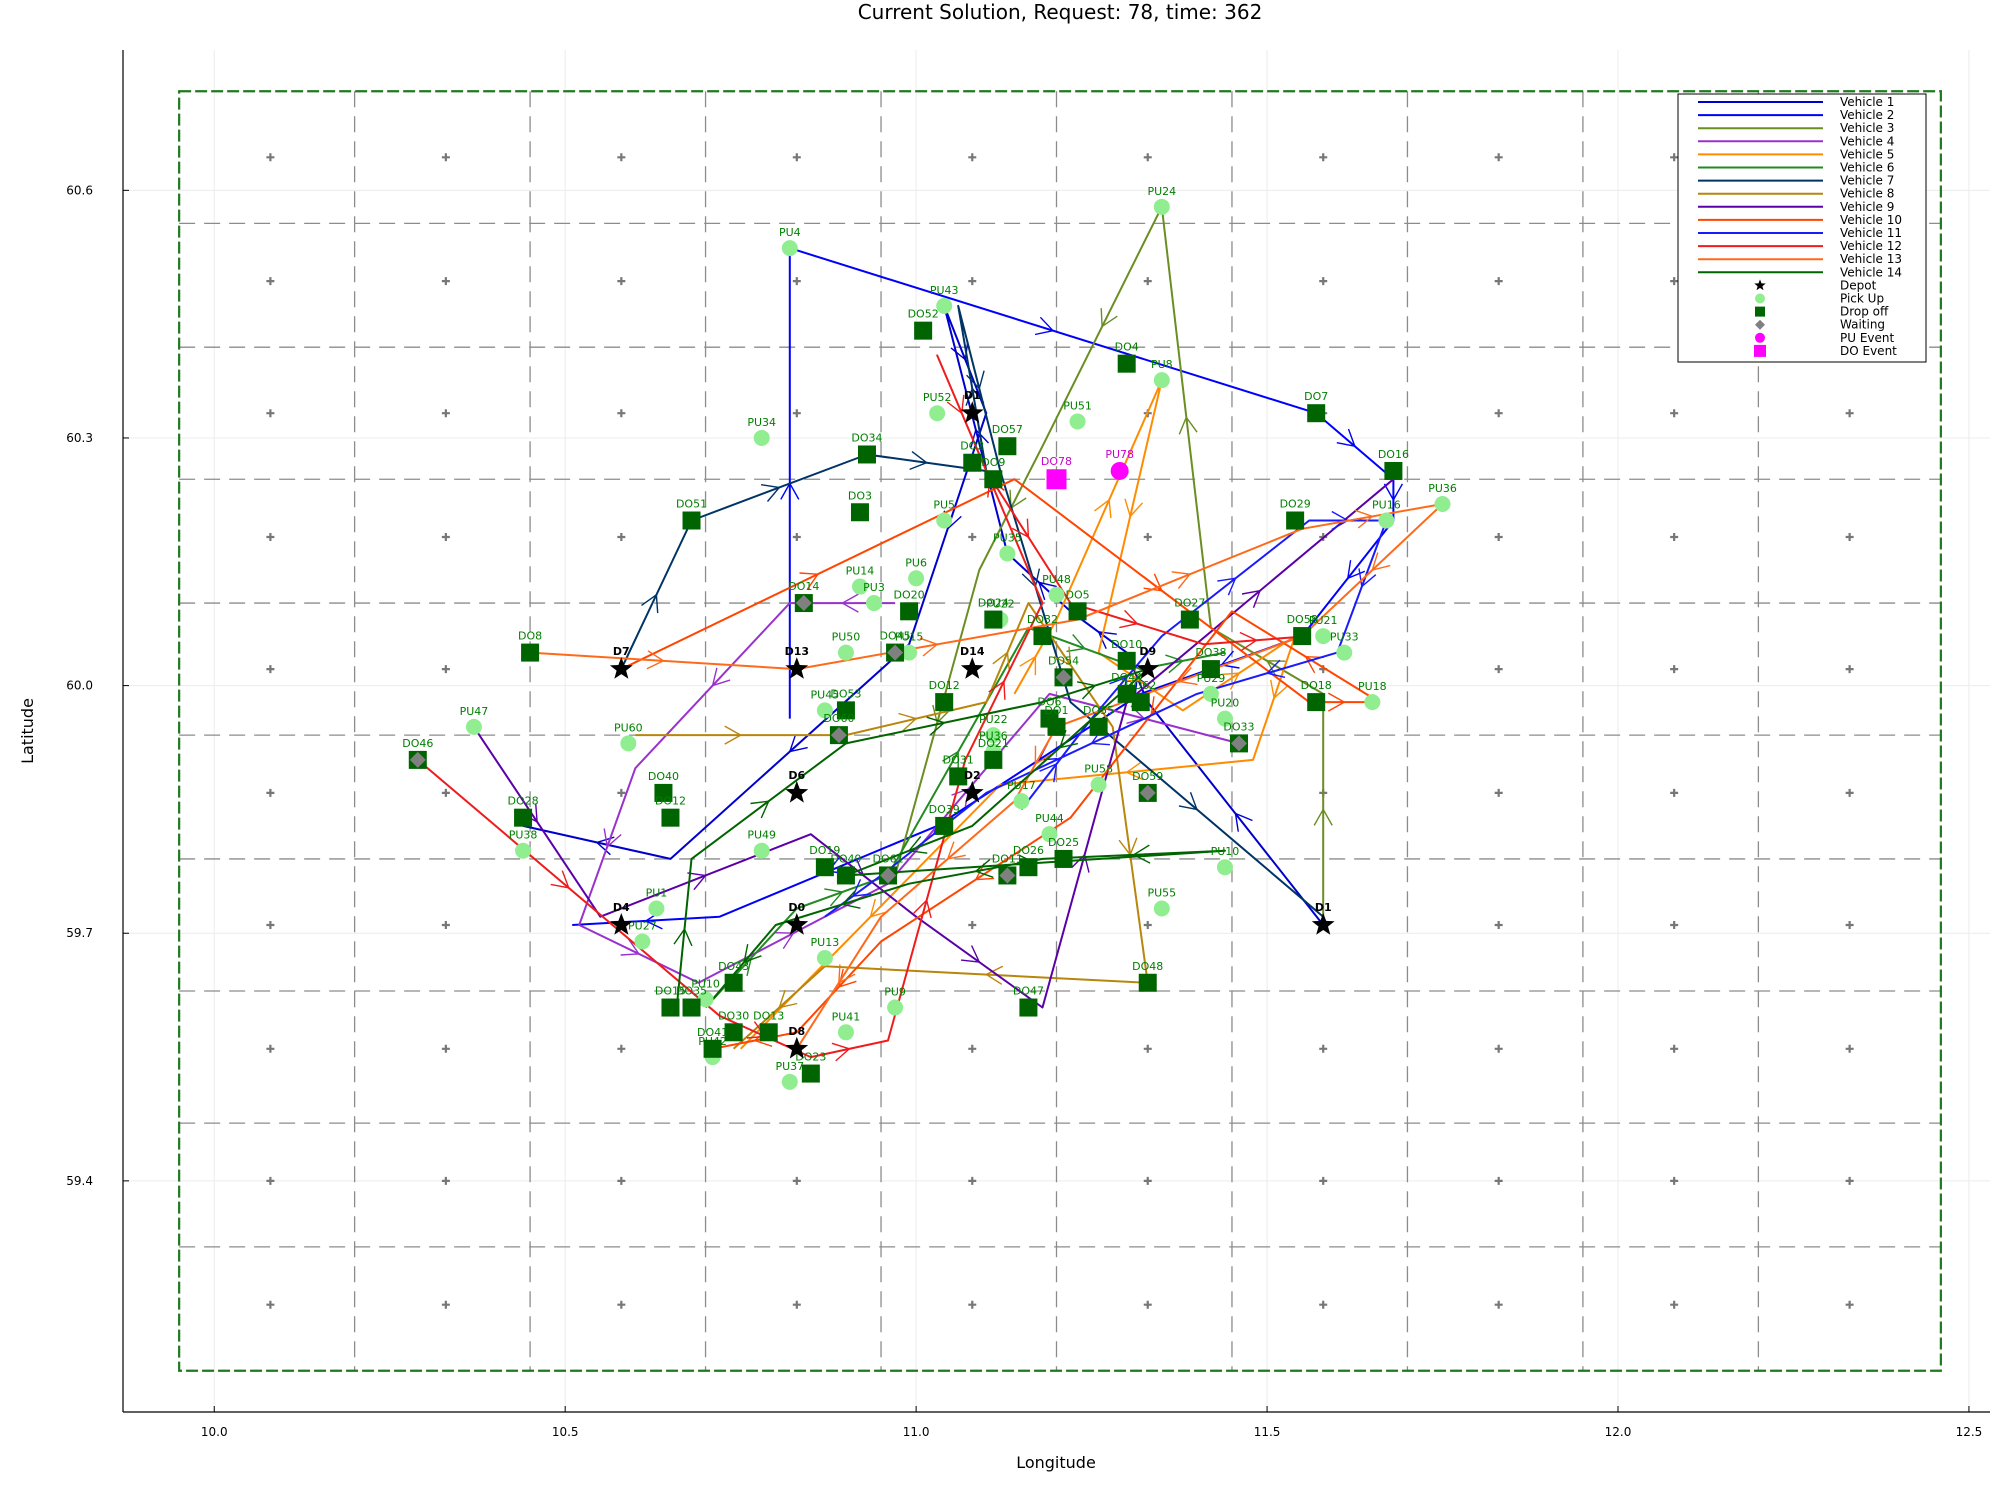 The image size is (2000, 1500). Describe the element at coordinates (1161, 892) in the screenshot. I see `pickup-label: PU55` at that location.